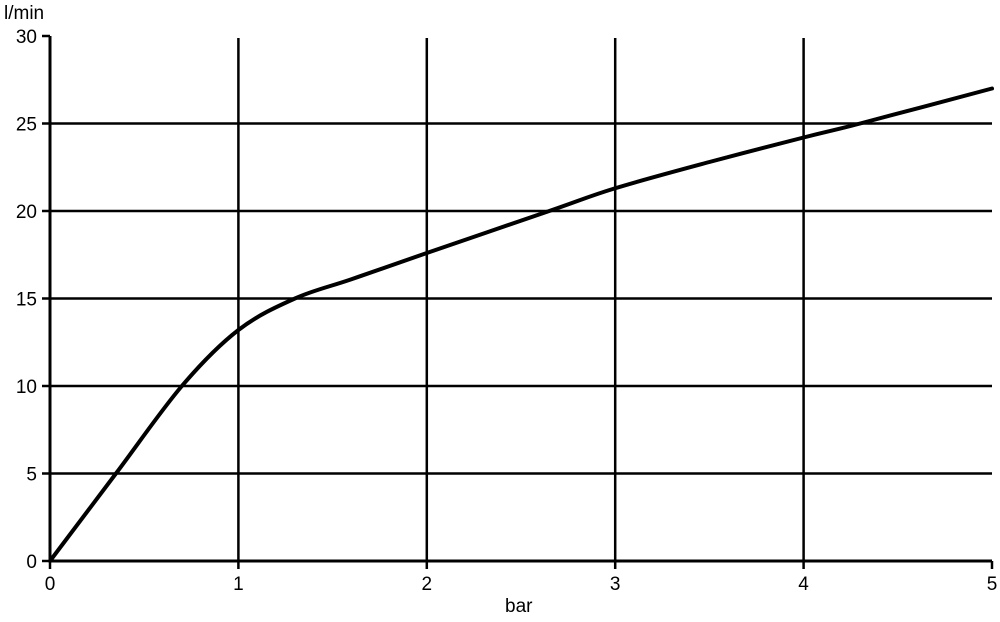 This screenshot has height=622, width=1000. I want to click on y-tick-label: 30, so click(26, 37).